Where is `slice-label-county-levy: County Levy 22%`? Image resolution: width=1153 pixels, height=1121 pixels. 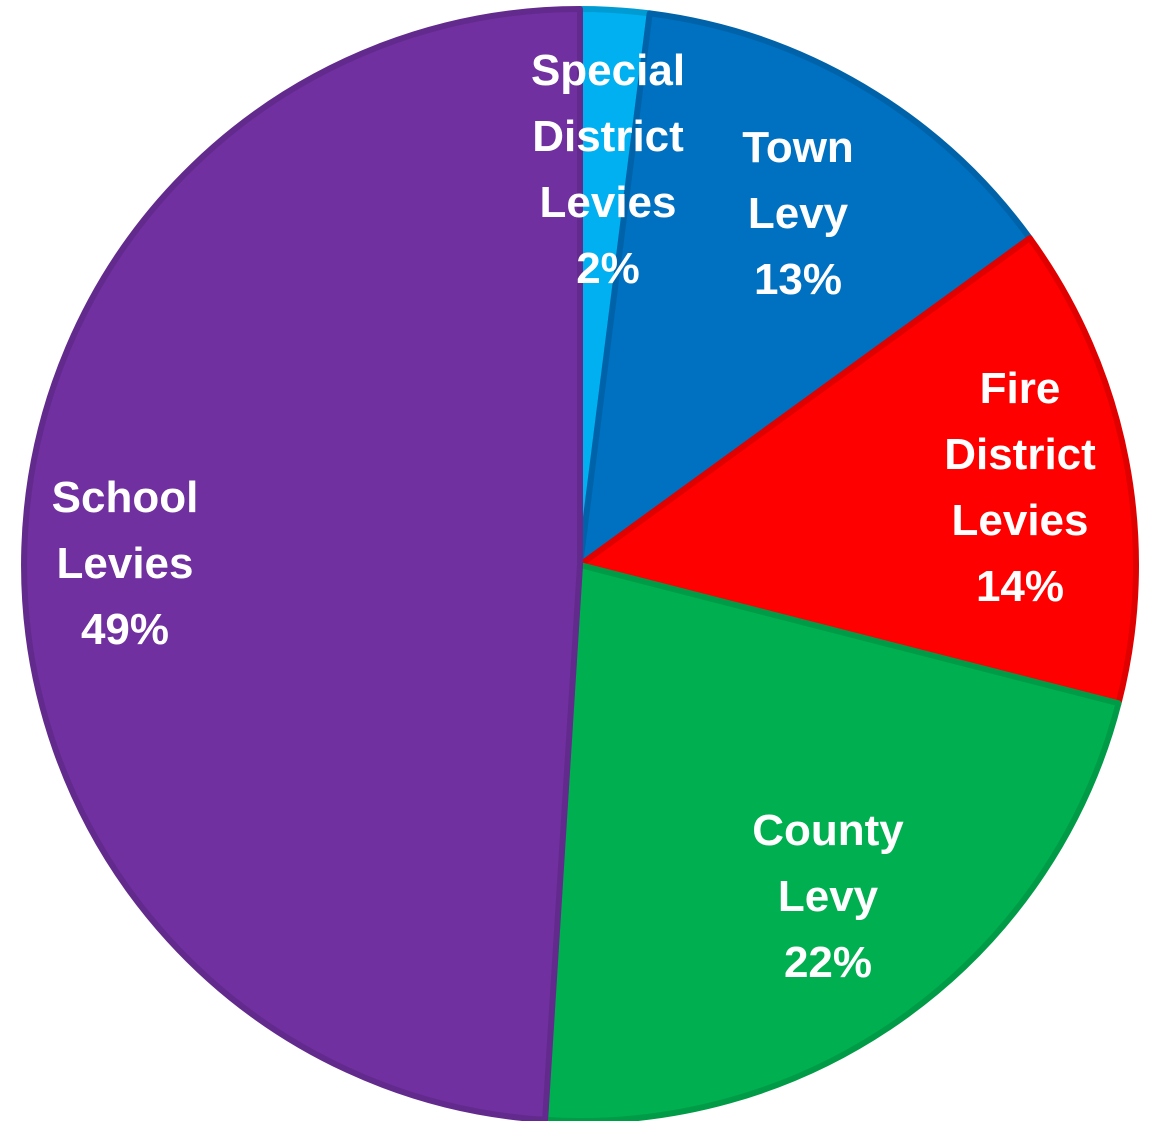
slice-label-county-levy: County Levy 22% is located at coordinates (828, 896).